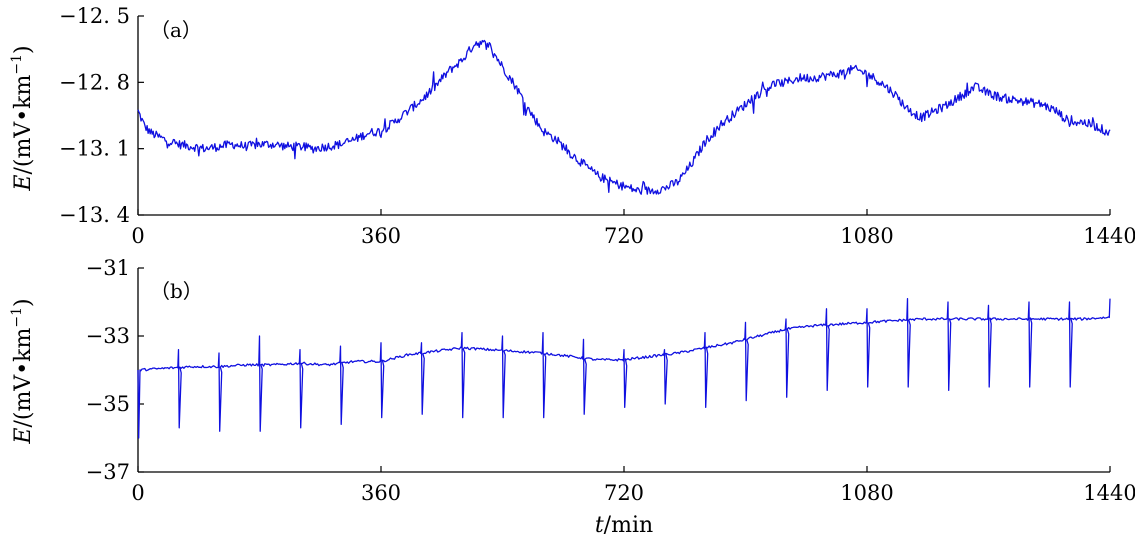  Describe the element at coordinates (176, 30) in the screenshot. I see `panel-a-label: （a）` at that location.